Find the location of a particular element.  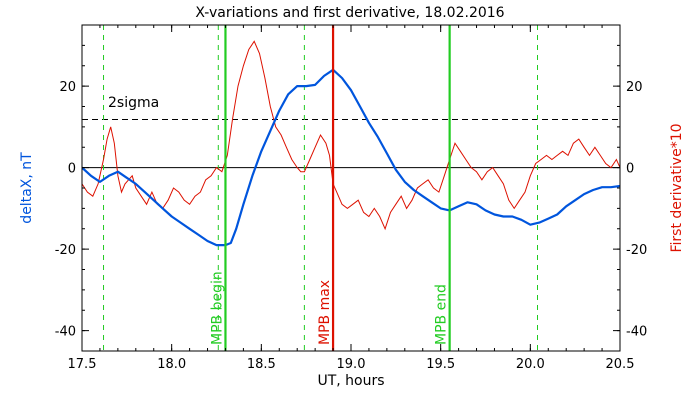

x-tick-label-3: 19.0 is located at coordinates (351, 364).